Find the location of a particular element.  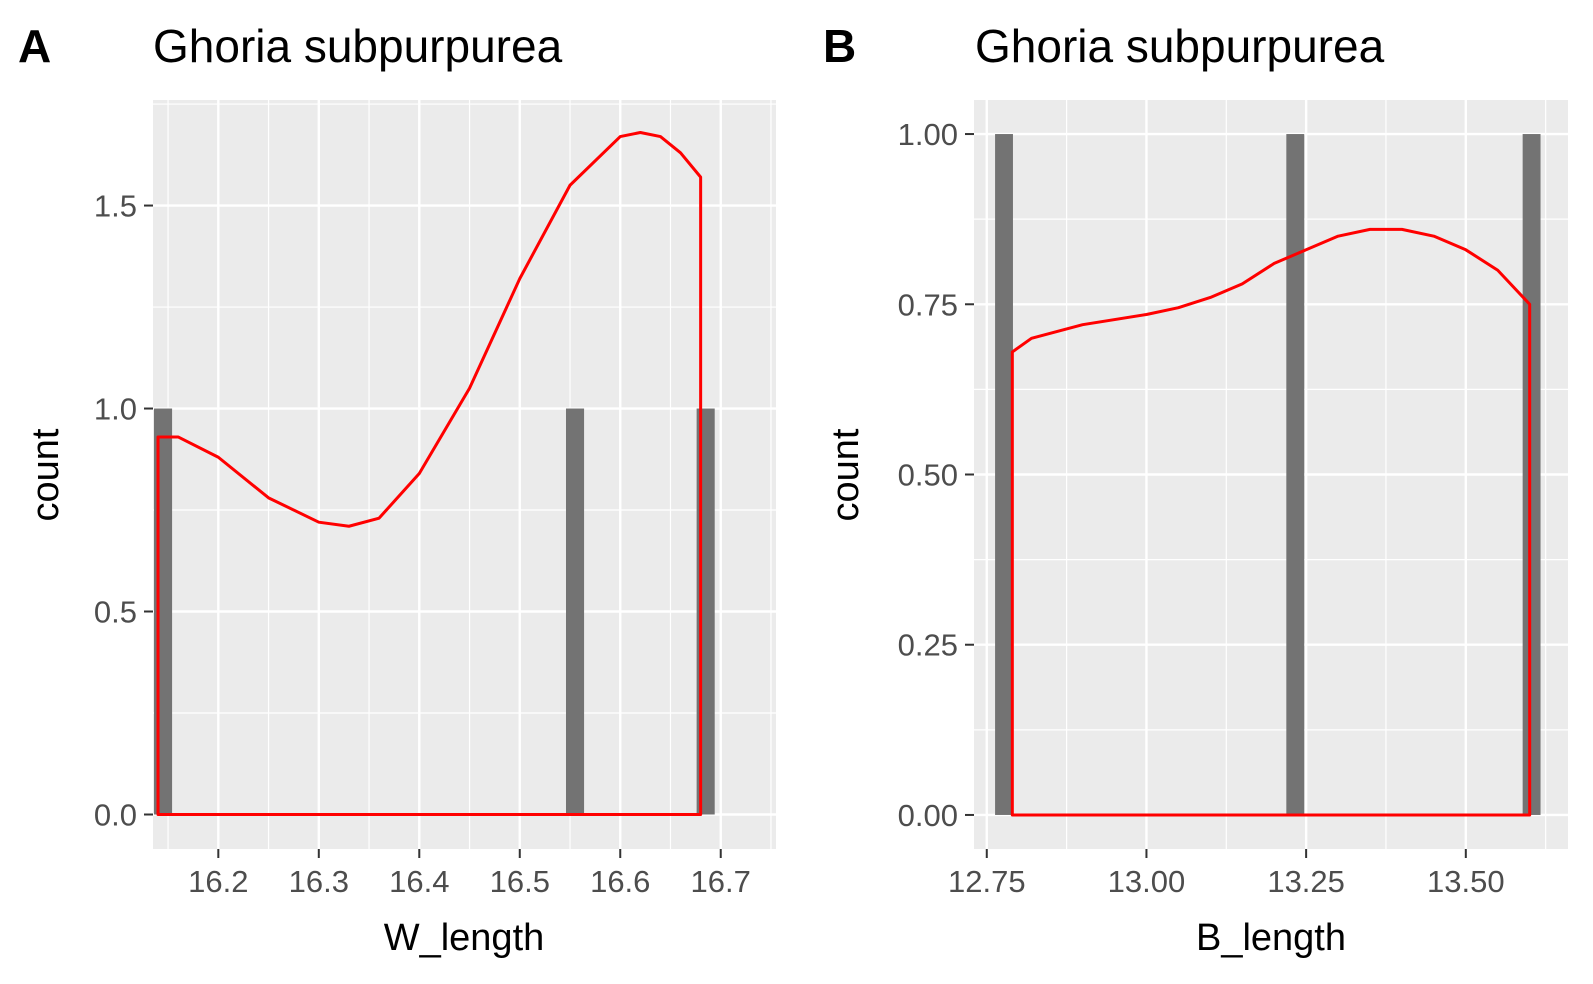

panel-letter-a: A is located at coordinates (34, 46).